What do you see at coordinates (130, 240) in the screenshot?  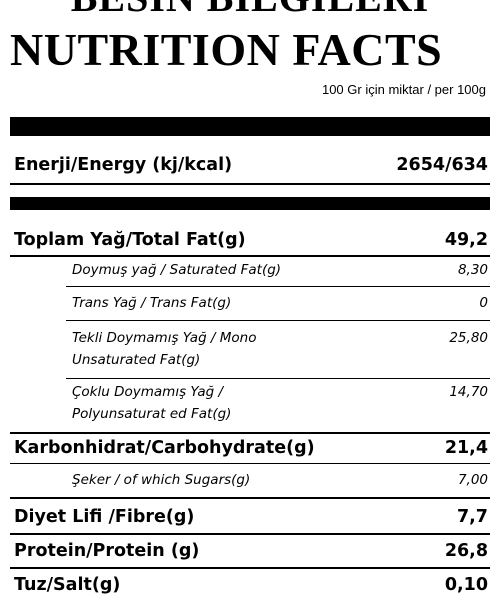 I see `total-fat-label: Toplam Yağ/Total Fat(g)` at bounding box center [130, 240].